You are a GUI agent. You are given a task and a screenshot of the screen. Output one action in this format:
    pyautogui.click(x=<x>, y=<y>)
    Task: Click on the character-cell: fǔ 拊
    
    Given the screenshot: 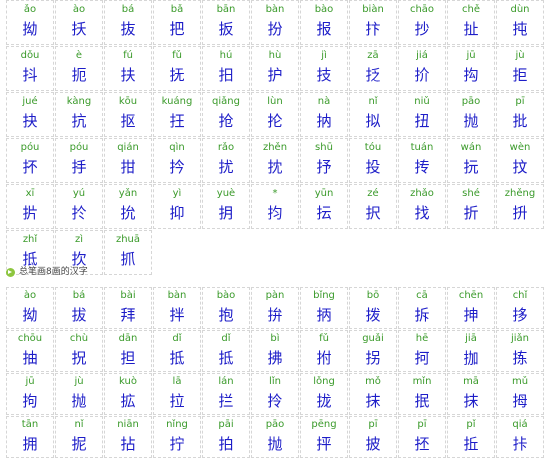 What is the action you would take?
    pyautogui.click(x=324, y=351)
    